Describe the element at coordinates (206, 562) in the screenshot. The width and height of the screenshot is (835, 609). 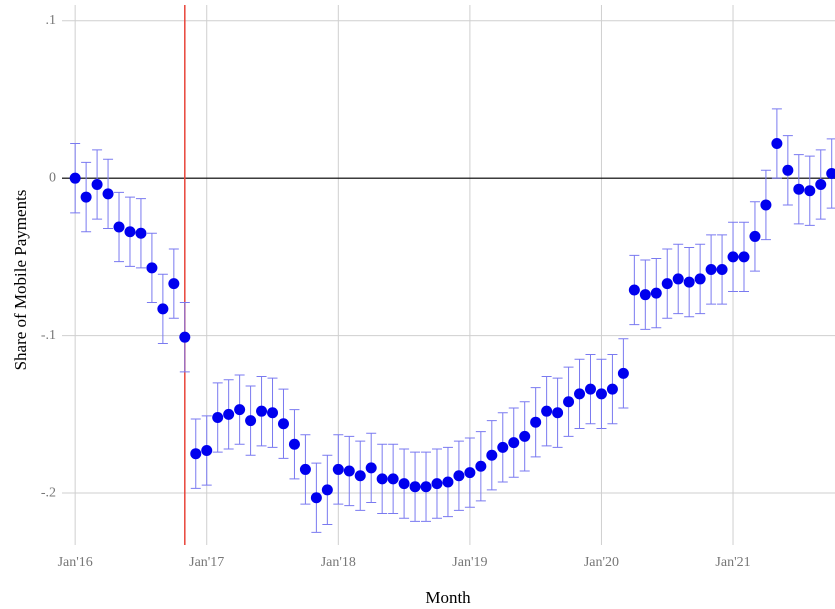
I see `x-tick-label: Jan'17` at that location.